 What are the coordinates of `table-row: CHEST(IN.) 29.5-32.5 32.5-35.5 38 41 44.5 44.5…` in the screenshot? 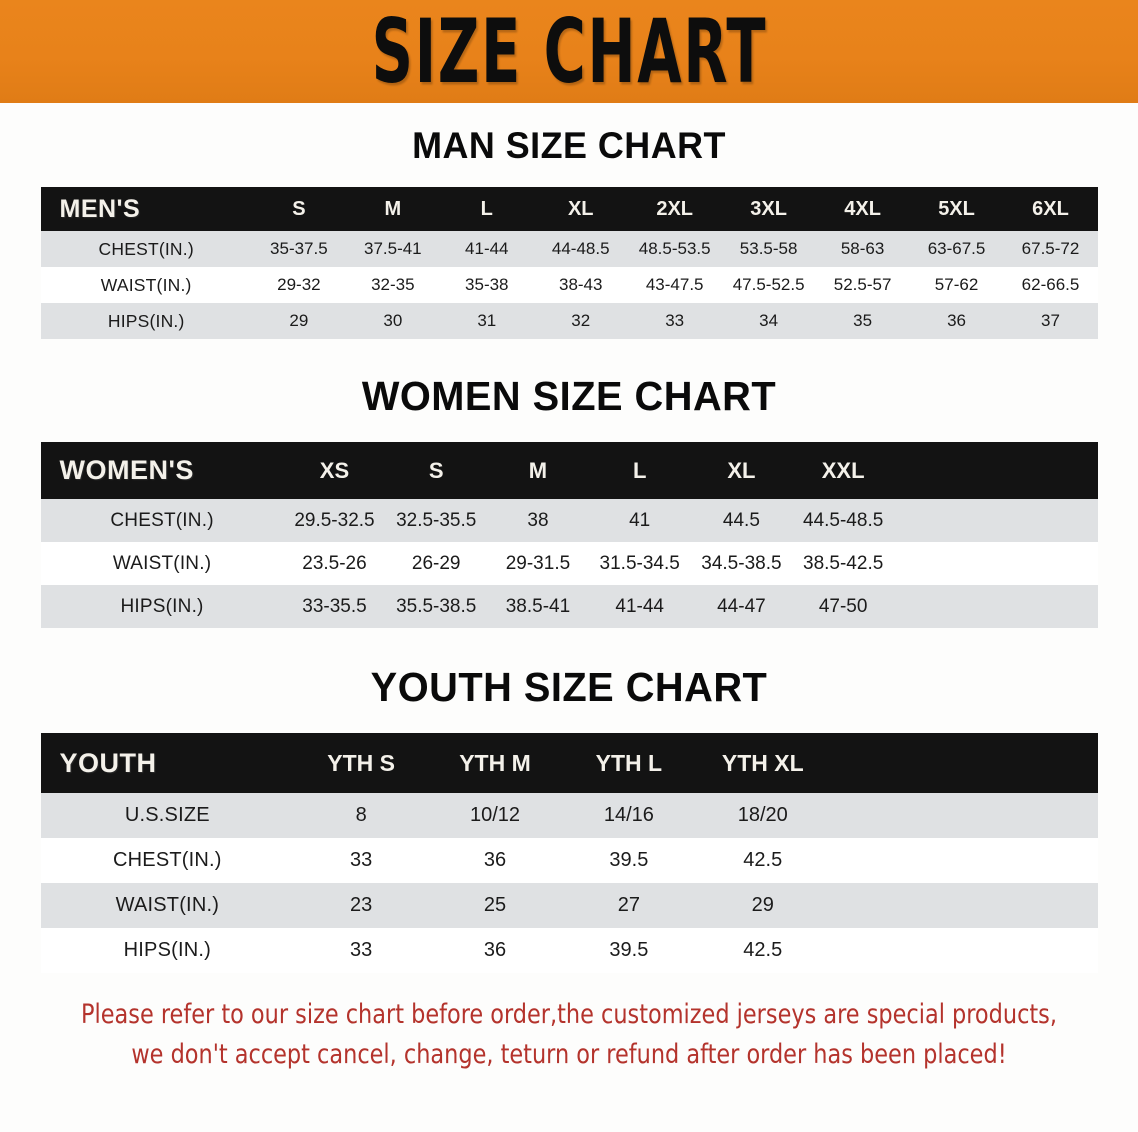 It's located at (569, 520).